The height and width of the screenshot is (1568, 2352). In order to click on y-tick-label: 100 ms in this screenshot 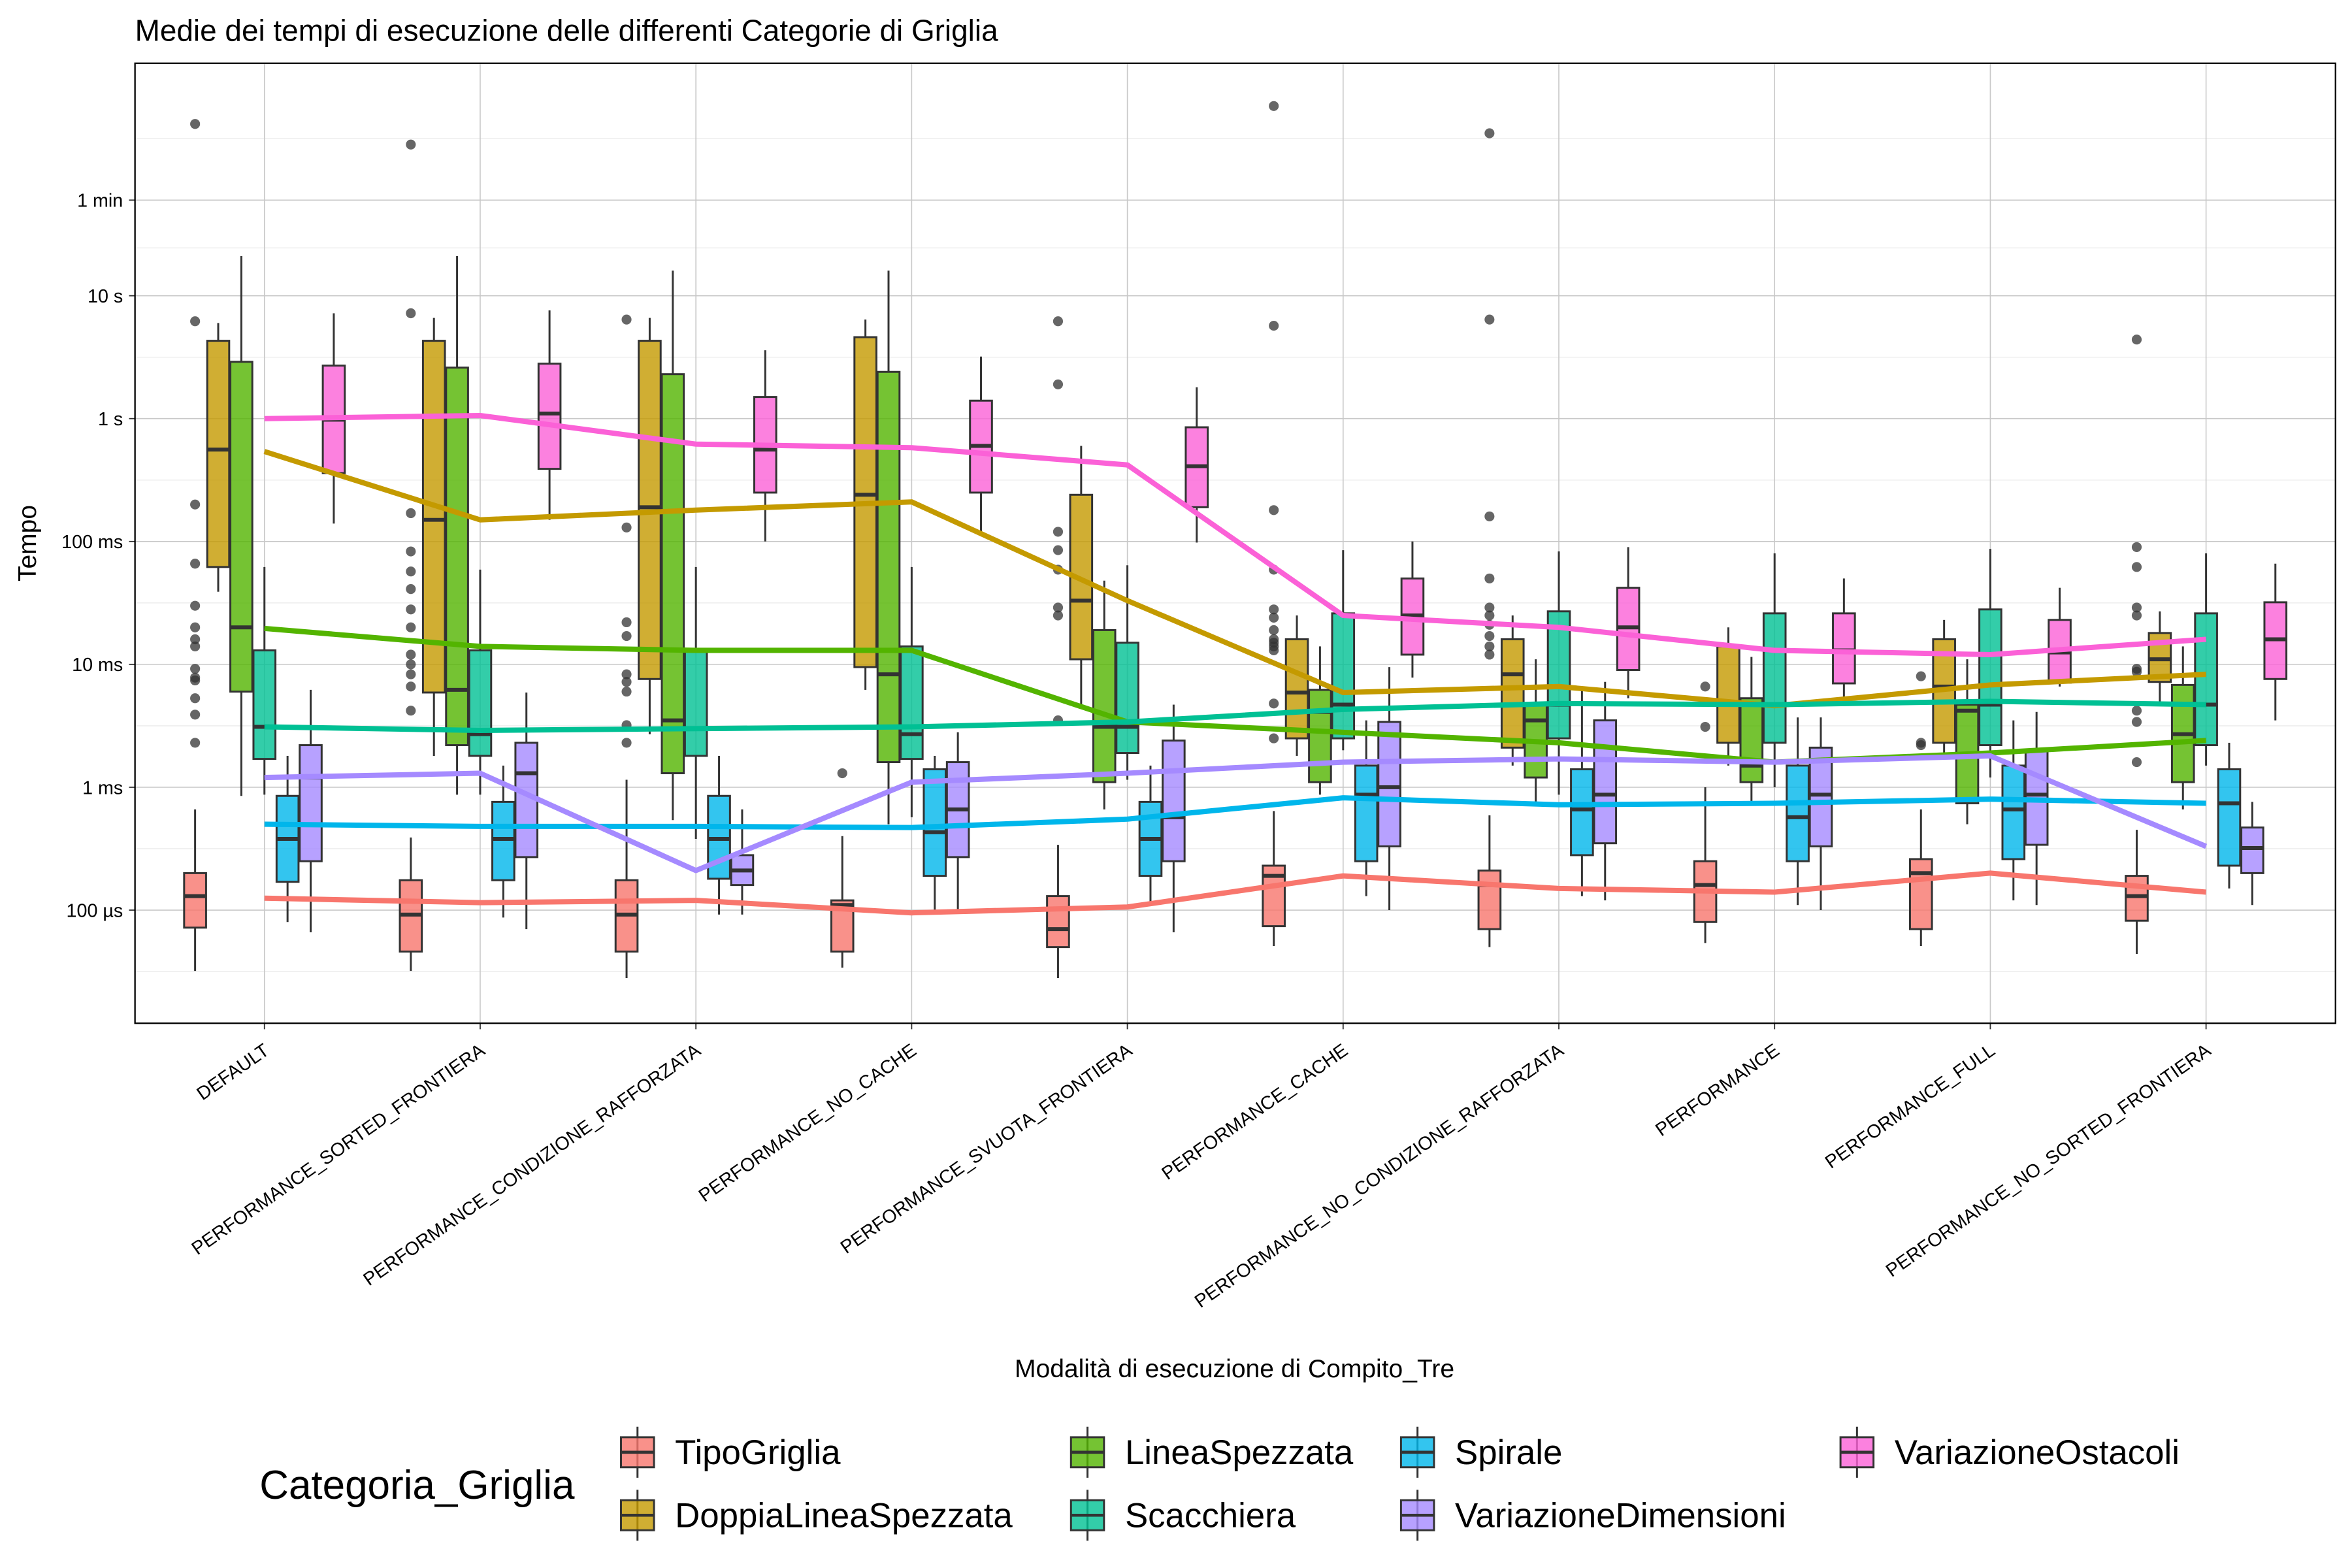, I will do `click(92, 542)`.